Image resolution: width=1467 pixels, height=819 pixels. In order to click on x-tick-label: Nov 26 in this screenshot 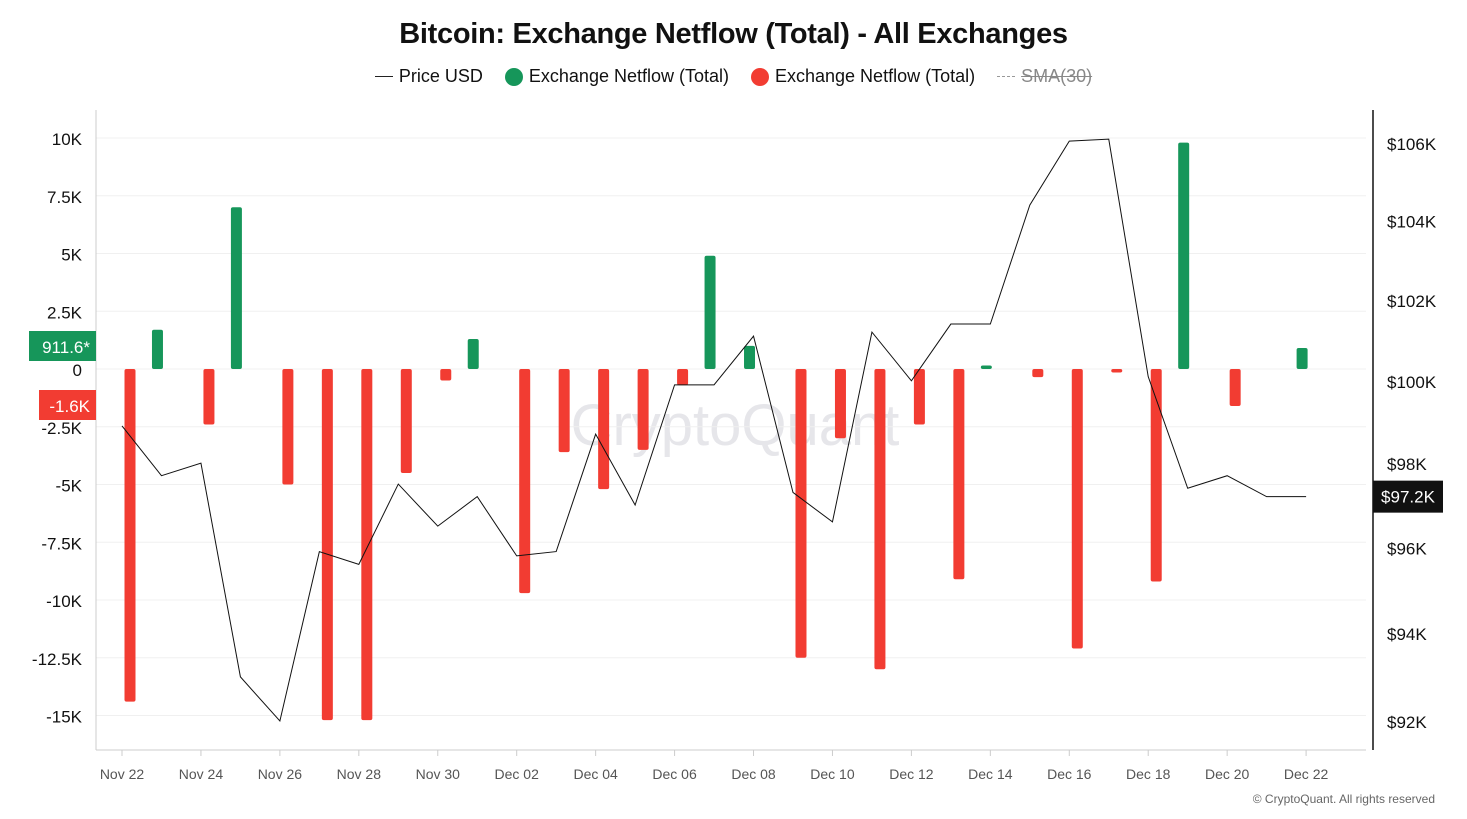, I will do `click(280, 774)`.